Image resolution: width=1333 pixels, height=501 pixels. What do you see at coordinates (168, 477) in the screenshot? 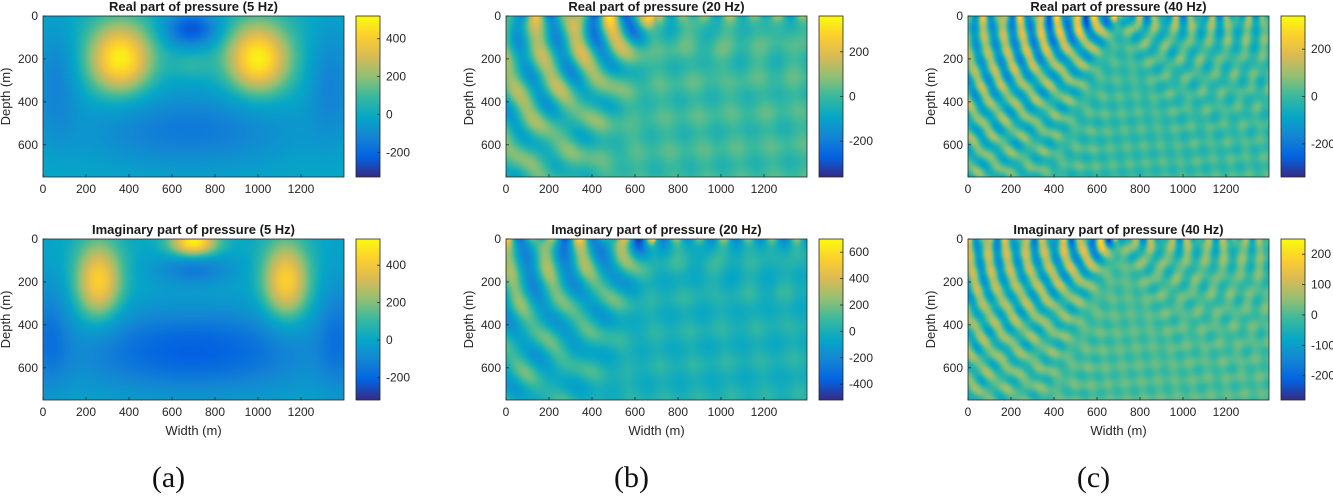
I see `subfigure-caption: (a)` at bounding box center [168, 477].